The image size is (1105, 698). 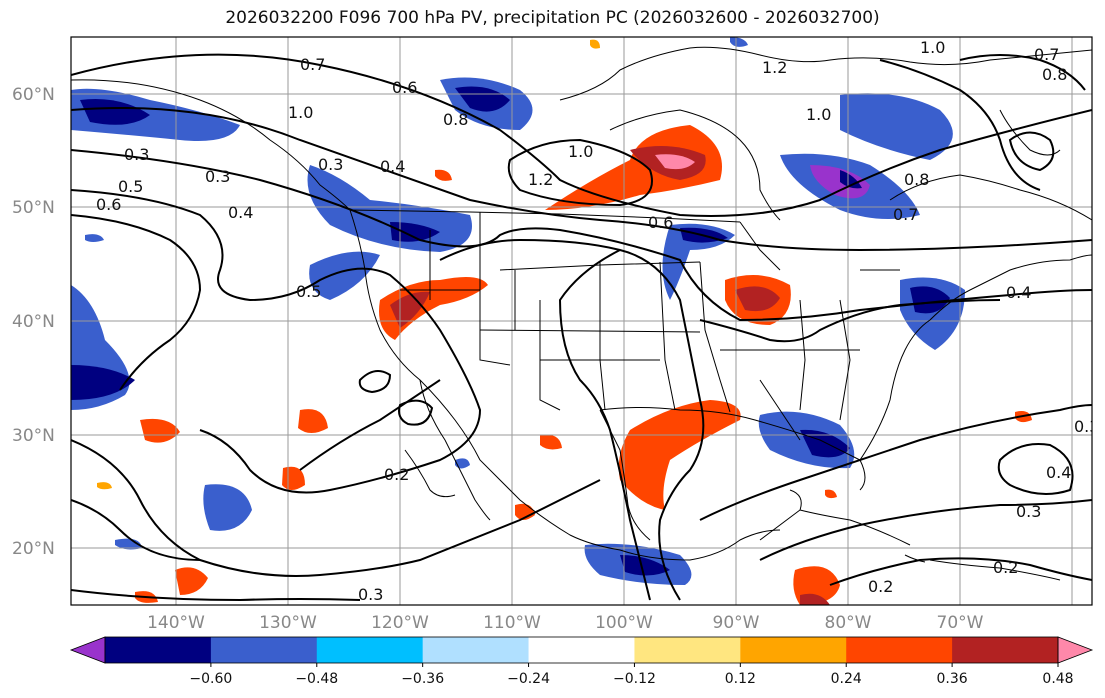 What do you see at coordinates (87, 650) in the screenshot?
I see `colorbar-extend-low` at bounding box center [87, 650].